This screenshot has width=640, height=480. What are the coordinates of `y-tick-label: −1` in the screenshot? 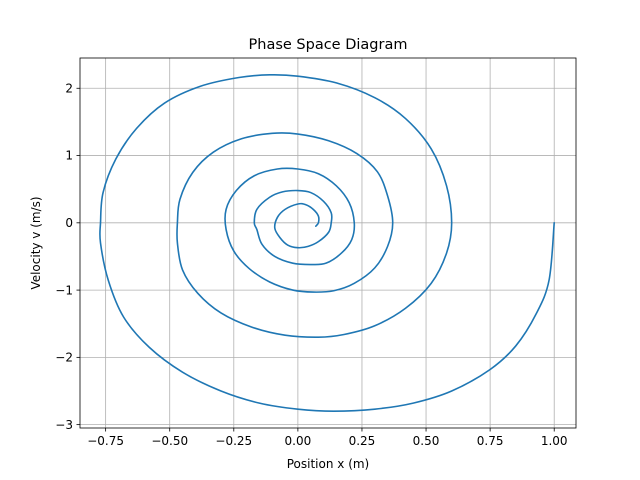 It's located at (64, 290).